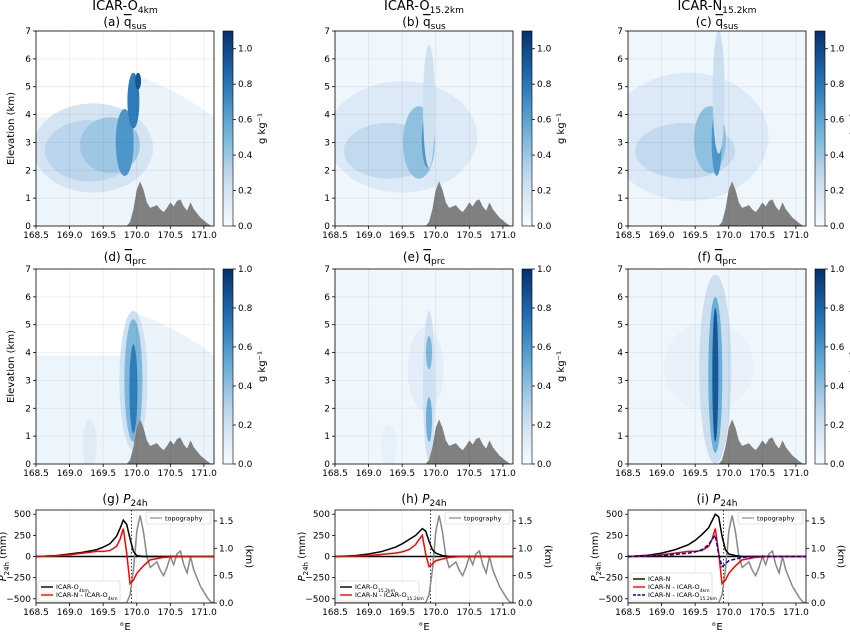 This screenshot has height=633, width=850. What do you see at coordinates (321, 536) in the screenshot?
I see `y-tick-label: 250` at bounding box center [321, 536].